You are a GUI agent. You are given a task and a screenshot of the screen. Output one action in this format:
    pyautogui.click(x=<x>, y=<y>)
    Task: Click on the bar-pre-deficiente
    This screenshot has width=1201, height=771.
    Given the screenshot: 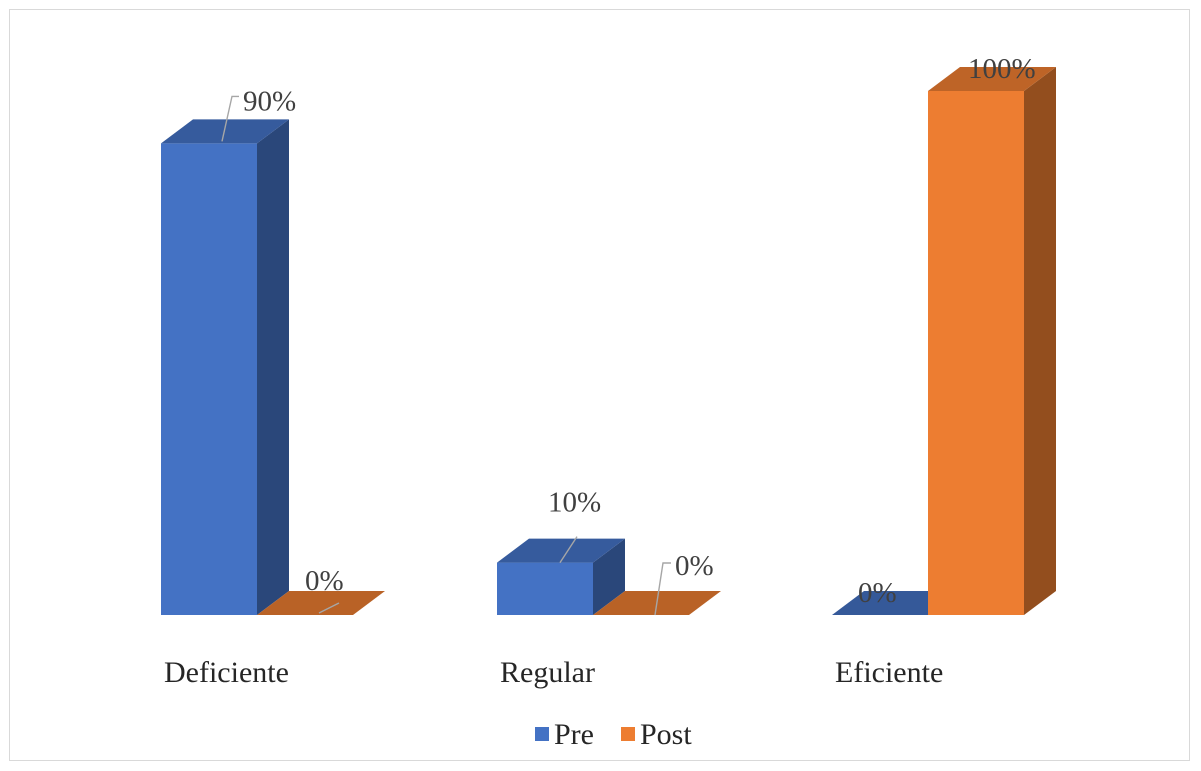 What is the action you would take?
    pyautogui.click(x=225, y=367)
    